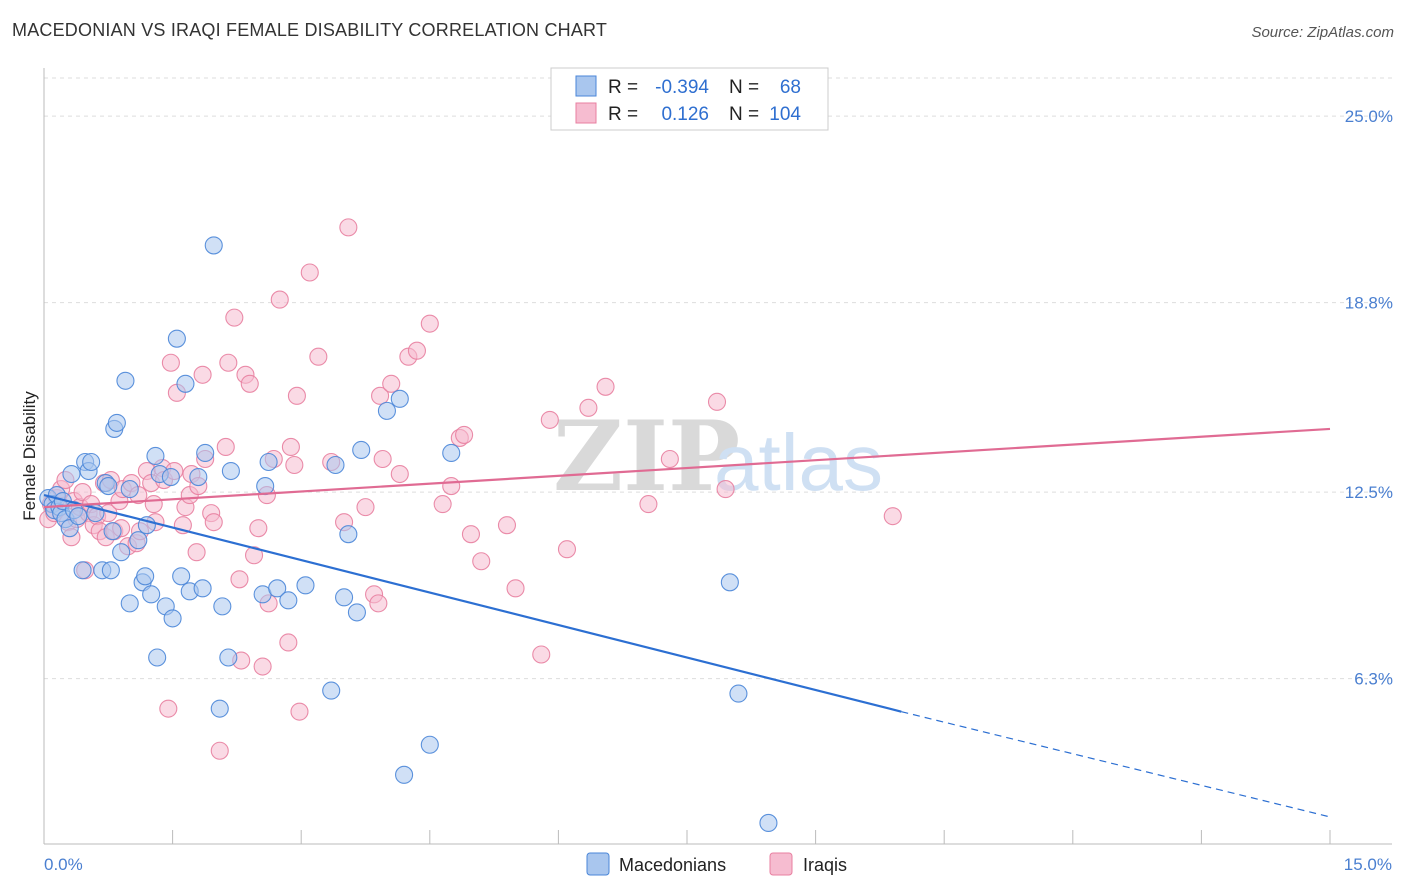  Describe the element at coordinates (785, 114) in the screenshot. I see `legend-n-value-iraqis: 104` at that location.